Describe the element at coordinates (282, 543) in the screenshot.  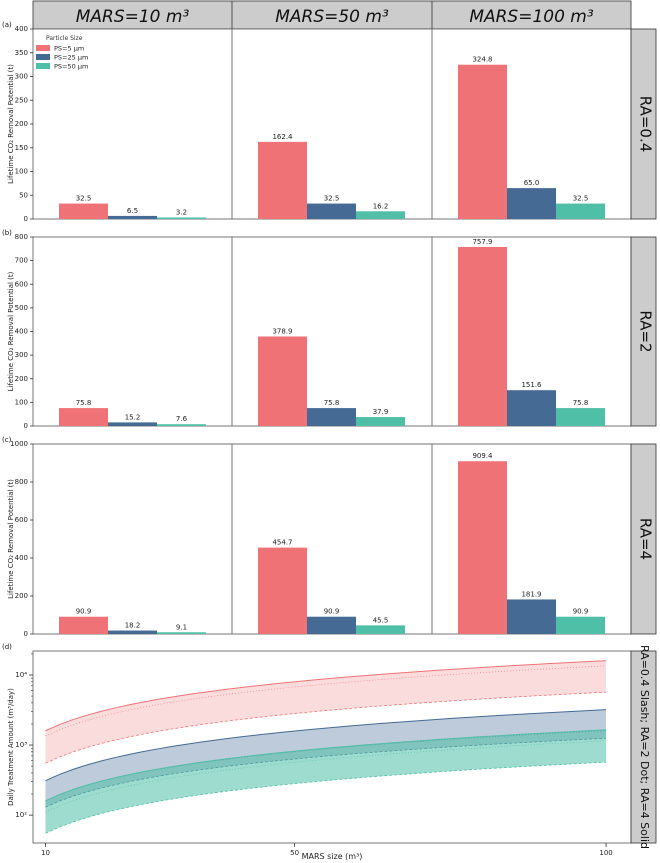
I see `data-label: 454.7` at that location.